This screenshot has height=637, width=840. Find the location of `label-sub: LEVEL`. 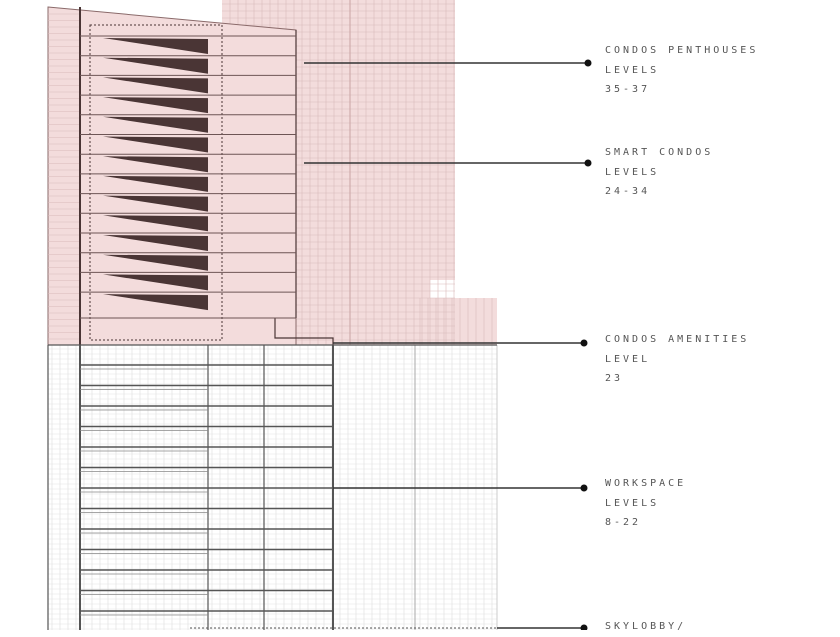

label-sub: LEVEL is located at coordinates (628, 359).